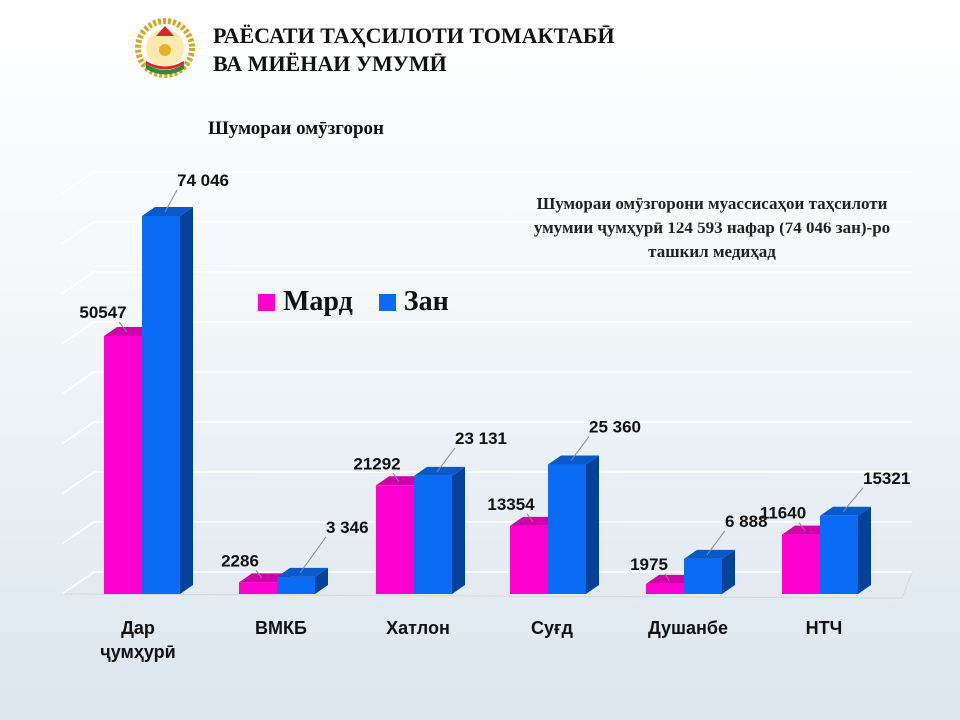 Image resolution: width=960 pixels, height=720 pixels. Describe the element at coordinates (138, 628) in the screenshot. I see `category-label: Дар` at that location.